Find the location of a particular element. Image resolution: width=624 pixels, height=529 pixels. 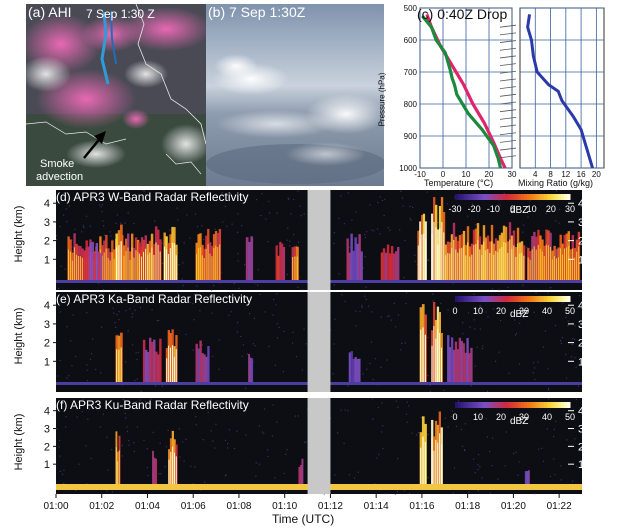

colorbar-tick-label: -10 is located at coordinates (493, 209).